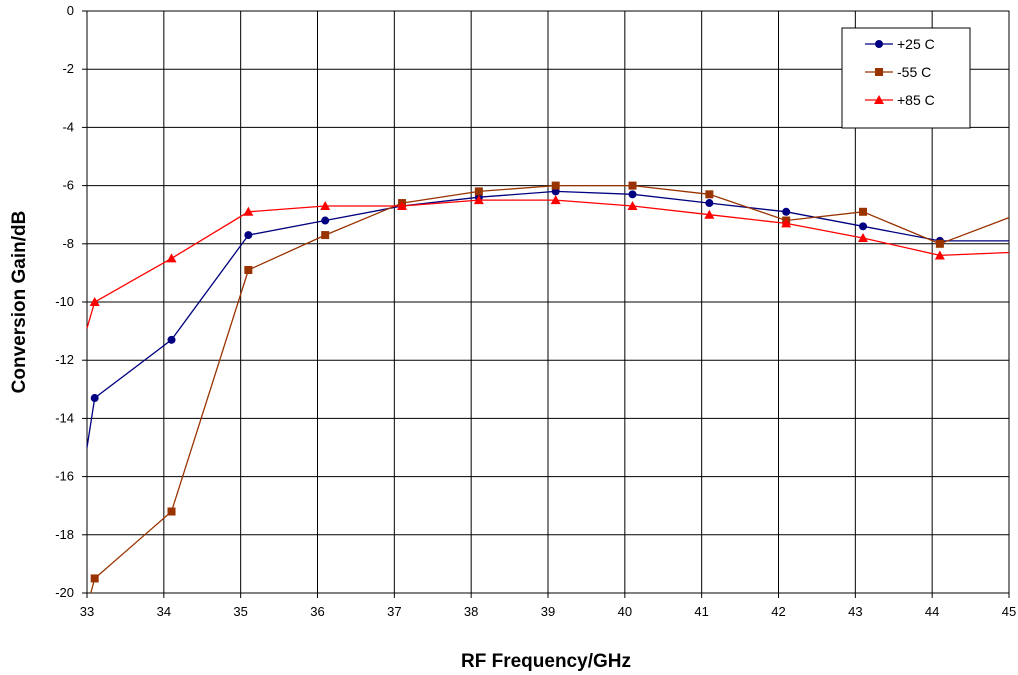 The width and height of the screenshot is (1018, 675). What do you see at coordinates (1009, 611) in the screenshot?
I see `x-tick-label: 45` at bounding box center [1009, 611].